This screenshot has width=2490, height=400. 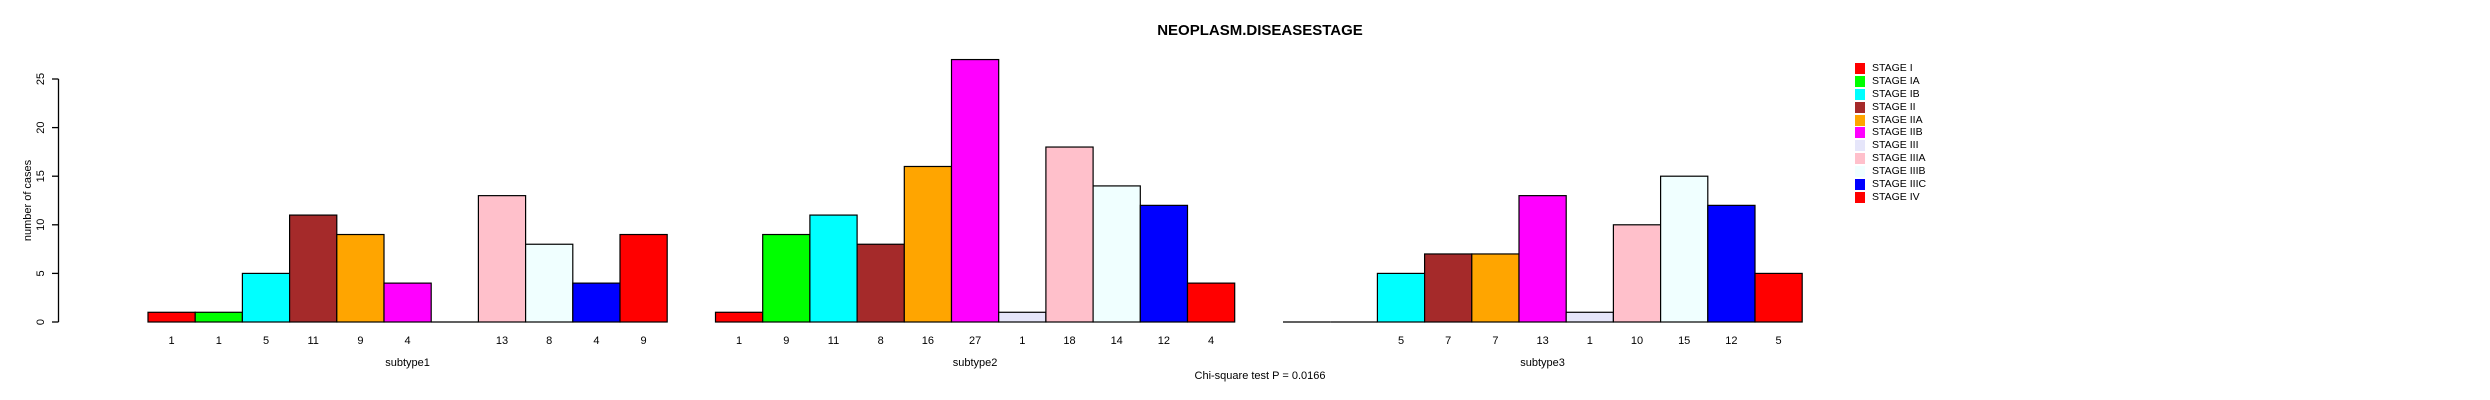 I want to click on bar-value-label: 18, so click(x=1069, y=341).